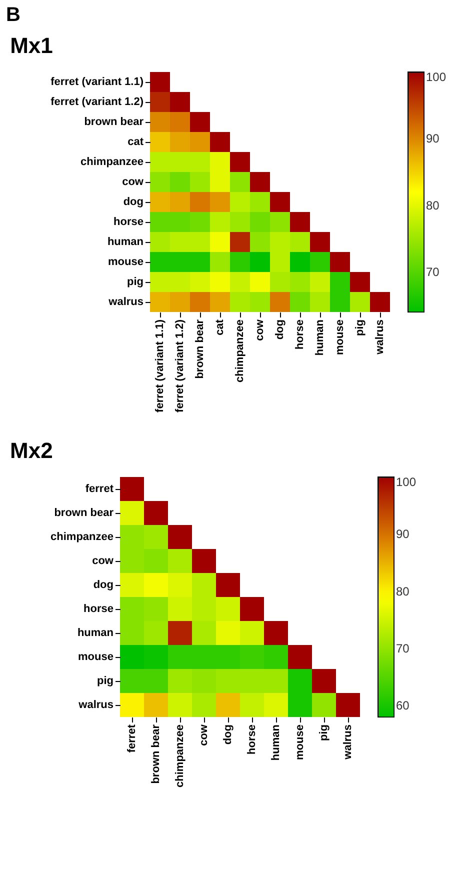  I want to click on color-bar-label: 60, so click(403, 705).